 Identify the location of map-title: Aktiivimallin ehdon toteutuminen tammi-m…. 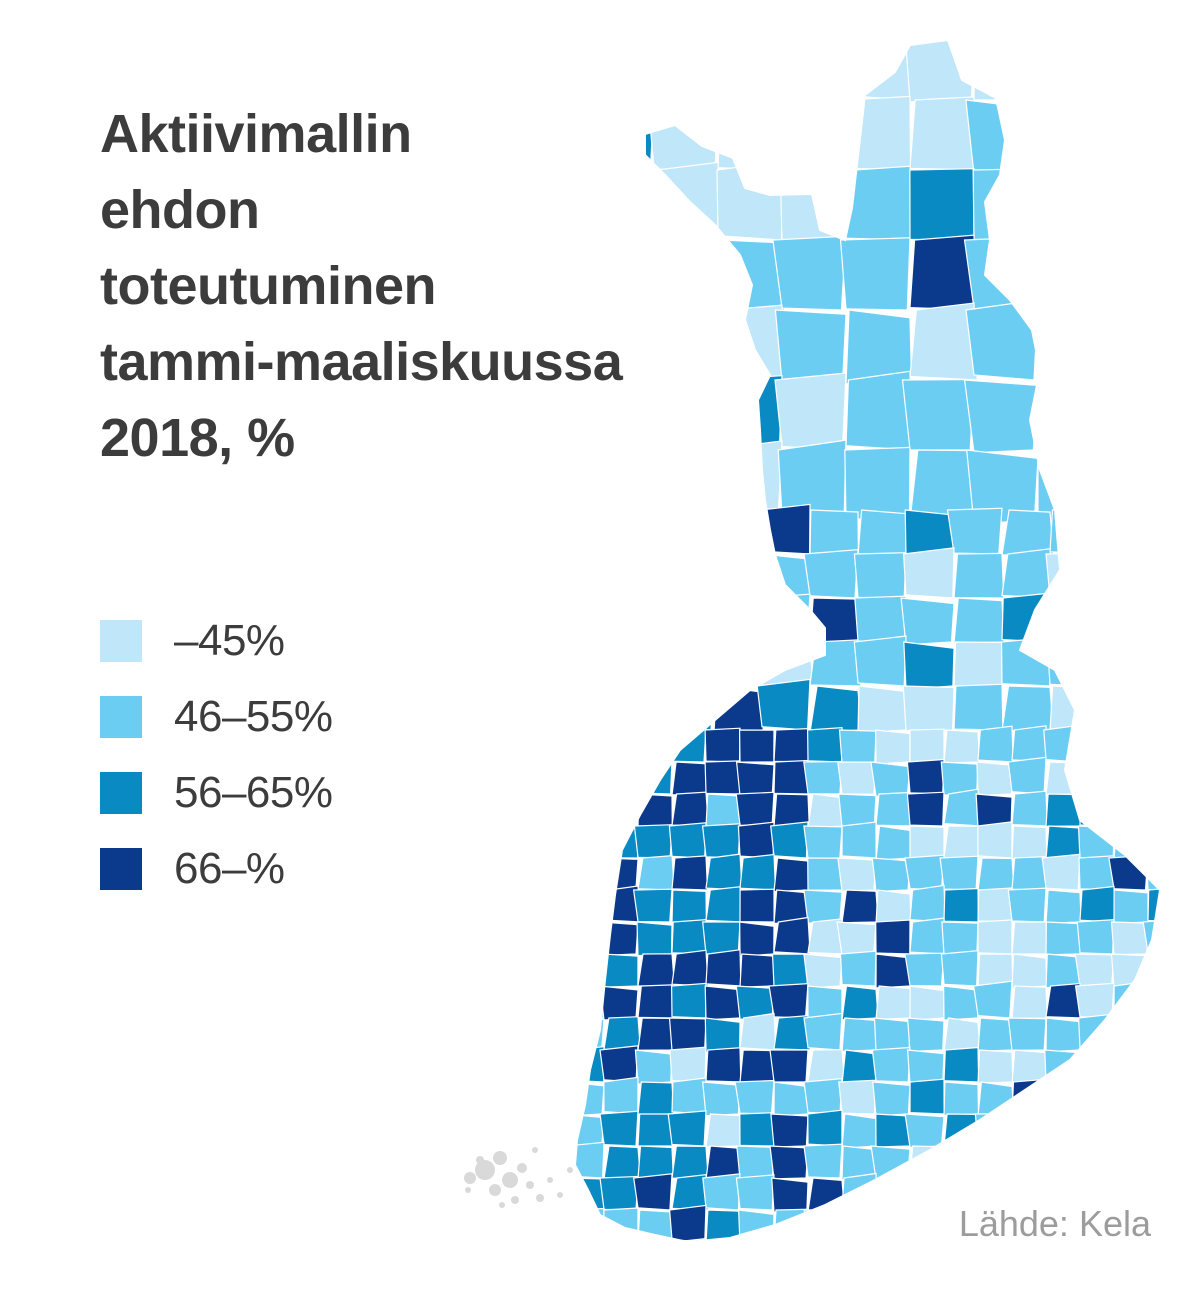
(390, 286).